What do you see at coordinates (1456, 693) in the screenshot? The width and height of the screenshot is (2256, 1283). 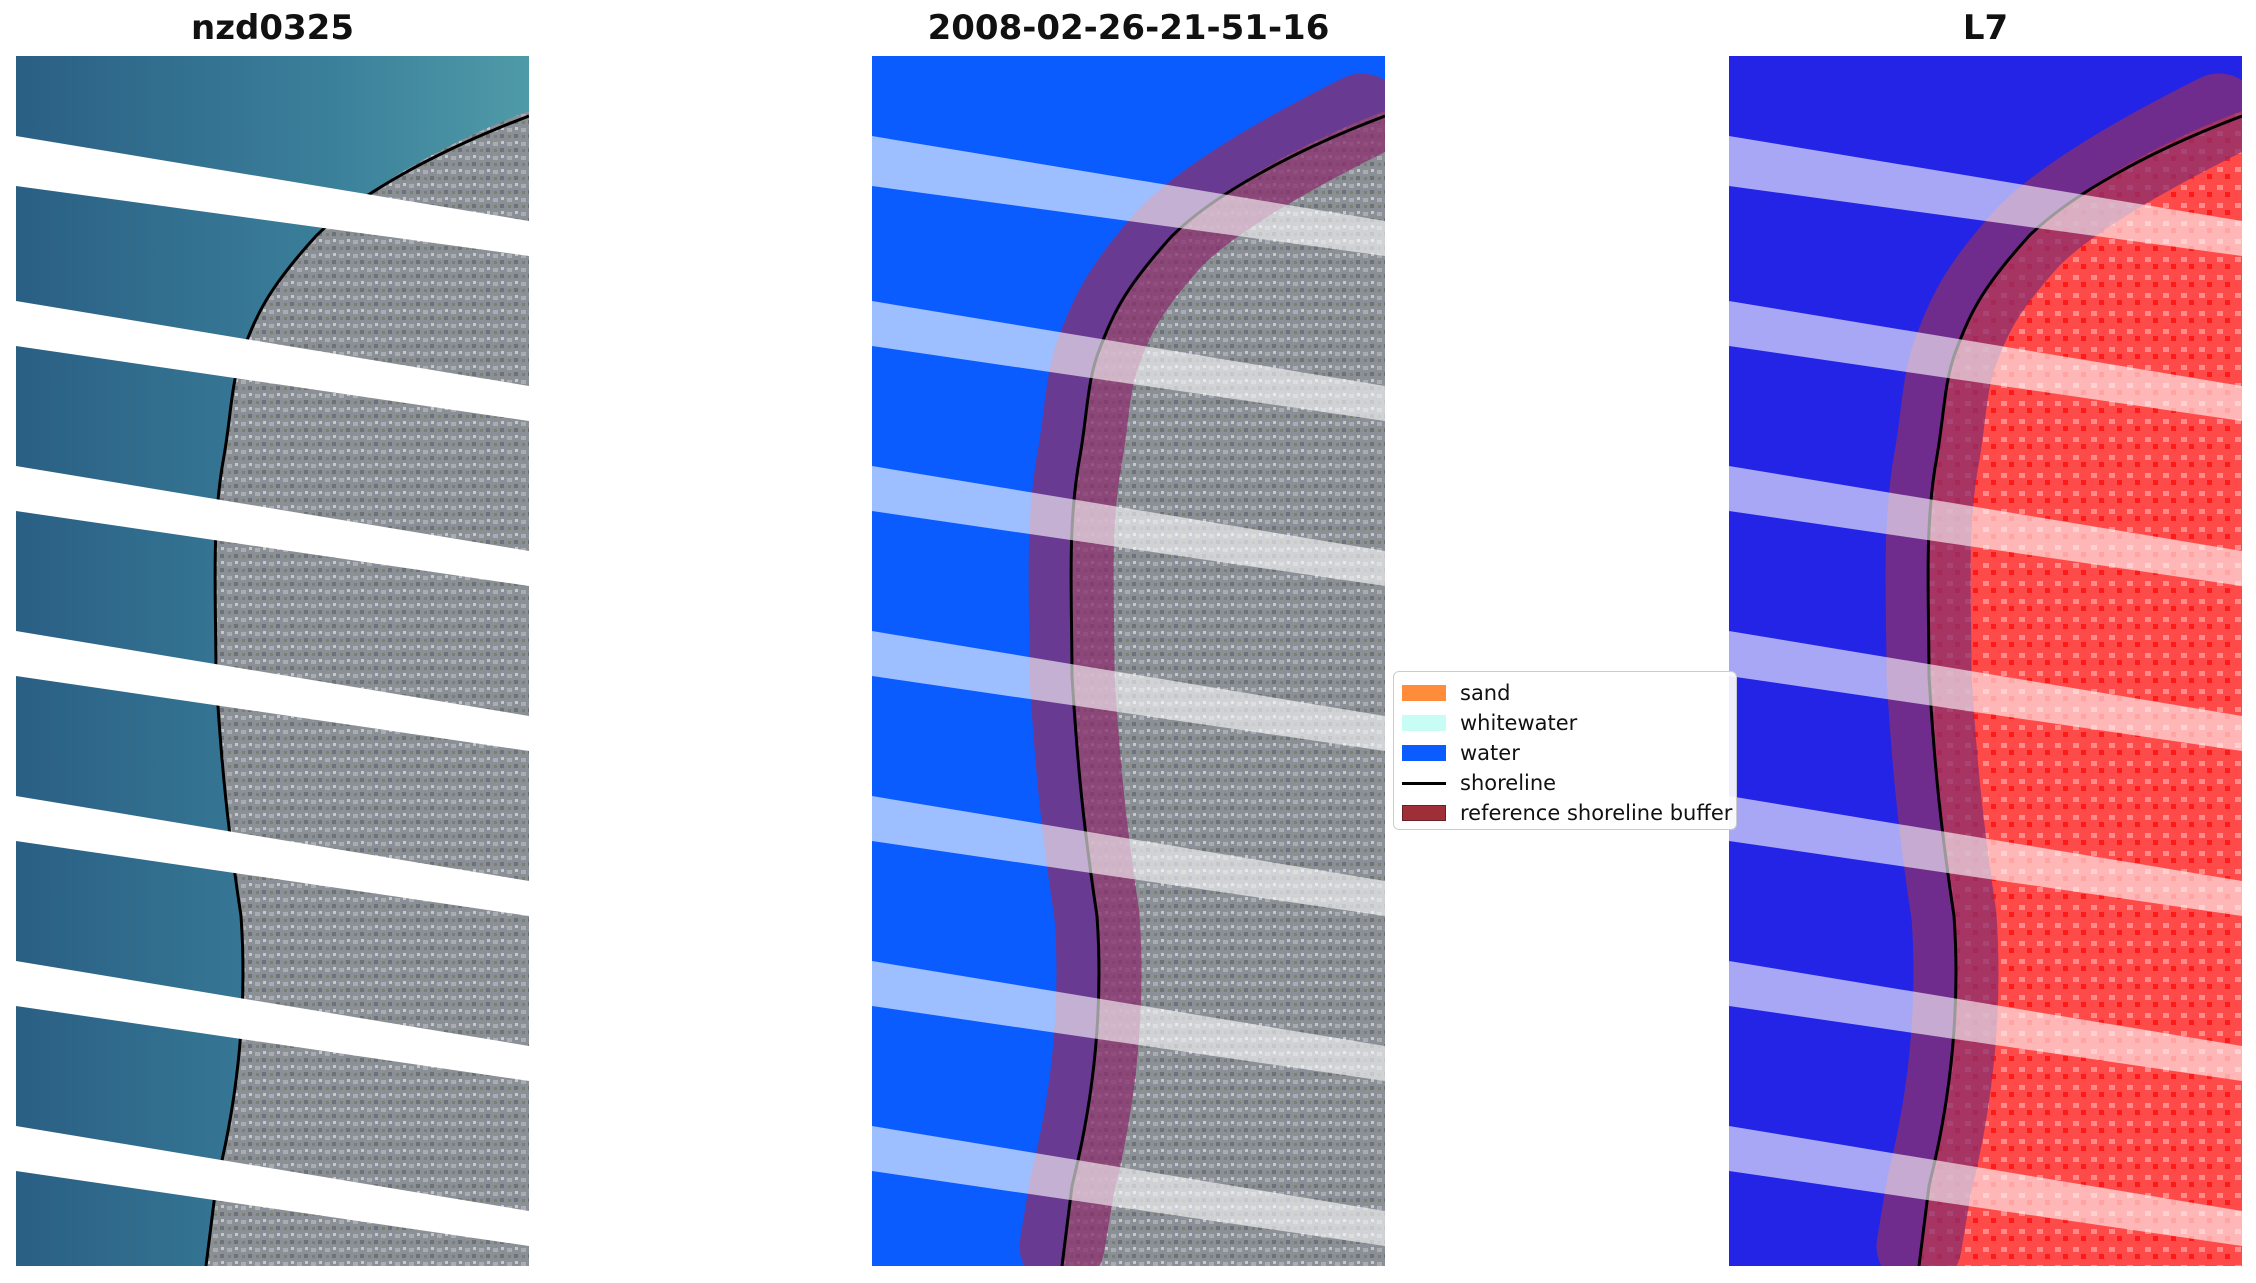 I see `legend-item-sand: sand` at bounding box center [1456, 693].